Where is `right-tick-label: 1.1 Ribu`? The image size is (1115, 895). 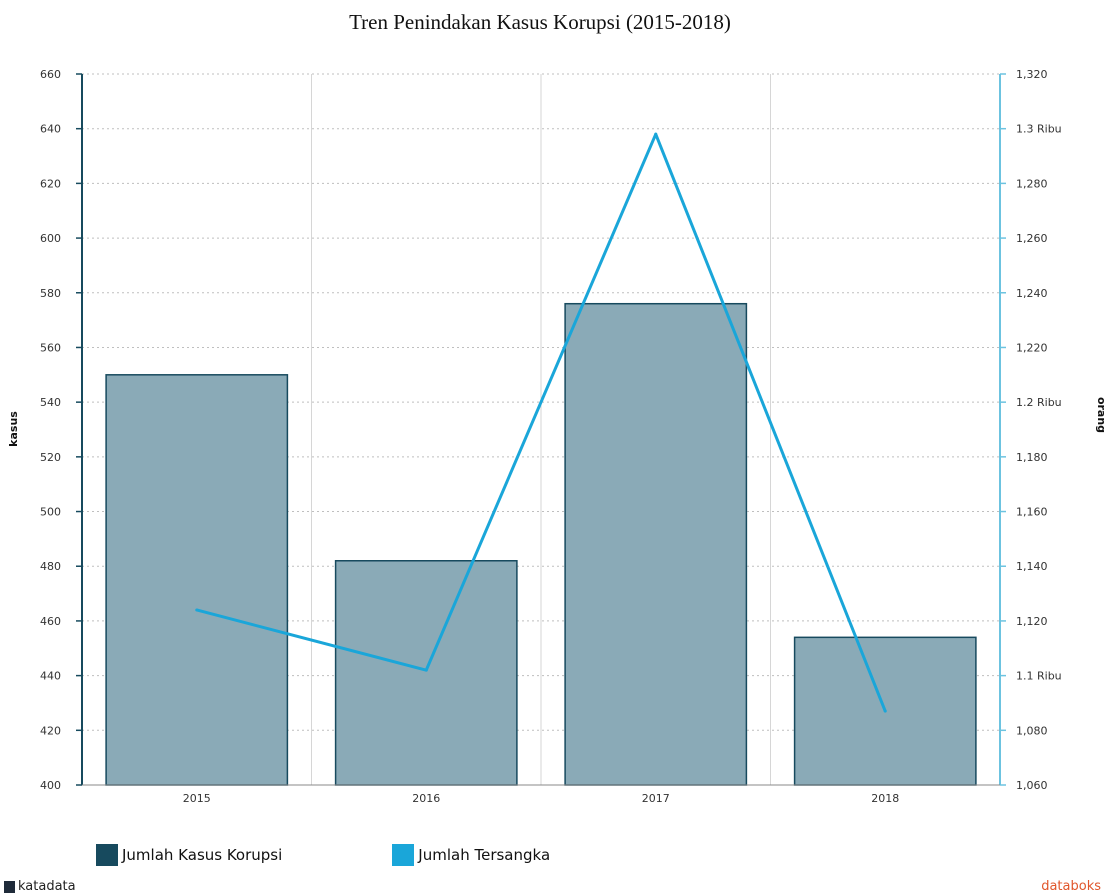
right-tick-label: 1.1 Ribu is located at coordinates (1039, 676).